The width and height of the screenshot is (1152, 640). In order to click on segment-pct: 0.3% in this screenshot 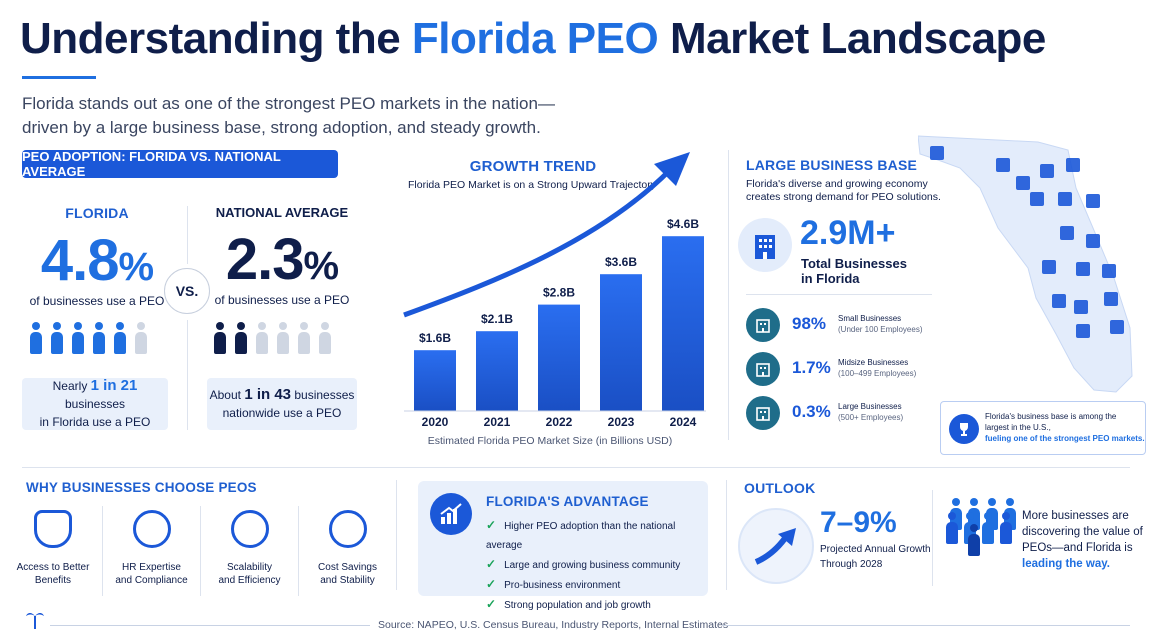, I will do `click(811, 411)`.